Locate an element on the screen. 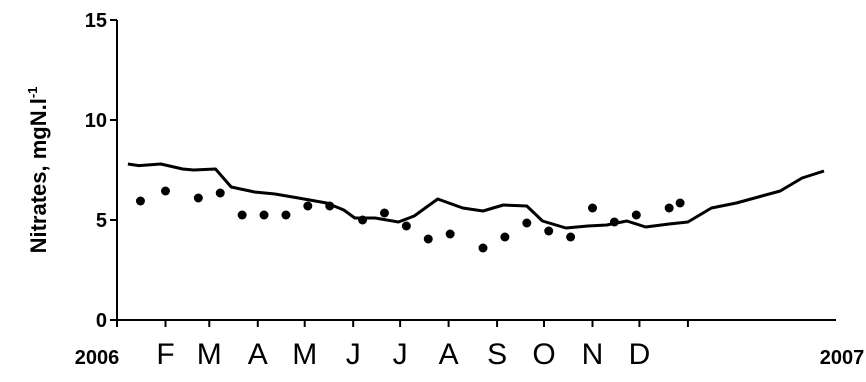 This screenshot has height=382, width=866. y-axis-title: Nitrates, mgN.l-1 is located at coordinates (38, 170).